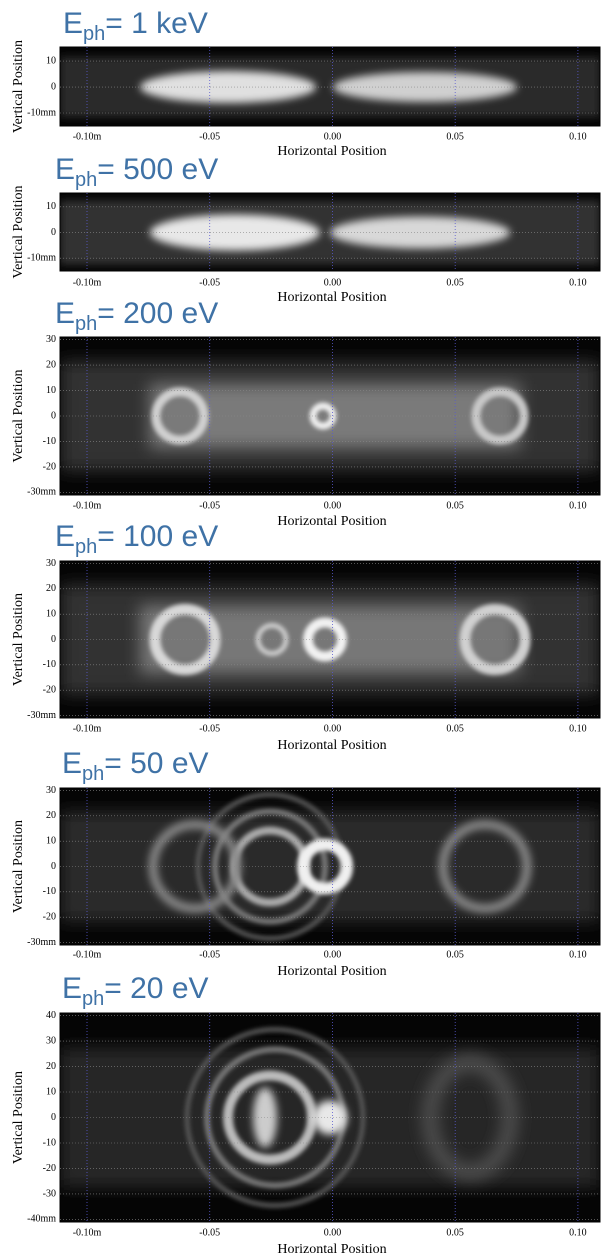 Image resolution: width=602 pixels, height=1259 pixels. I want to click on title-part: = 50 eV, so click(156, 763).